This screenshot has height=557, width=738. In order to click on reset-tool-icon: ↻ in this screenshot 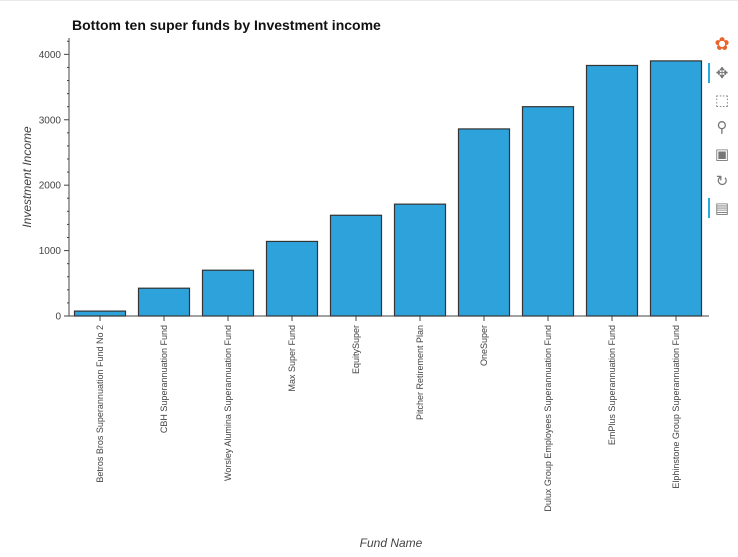, I will do `click(722, 180)`.